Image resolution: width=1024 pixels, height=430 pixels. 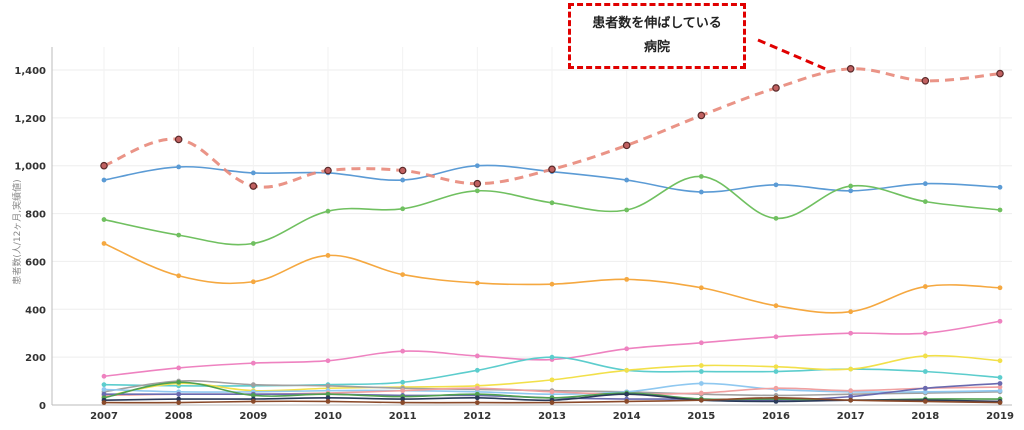 I want to click on y-tick-label: 1,200, so click(x=30, y=119).